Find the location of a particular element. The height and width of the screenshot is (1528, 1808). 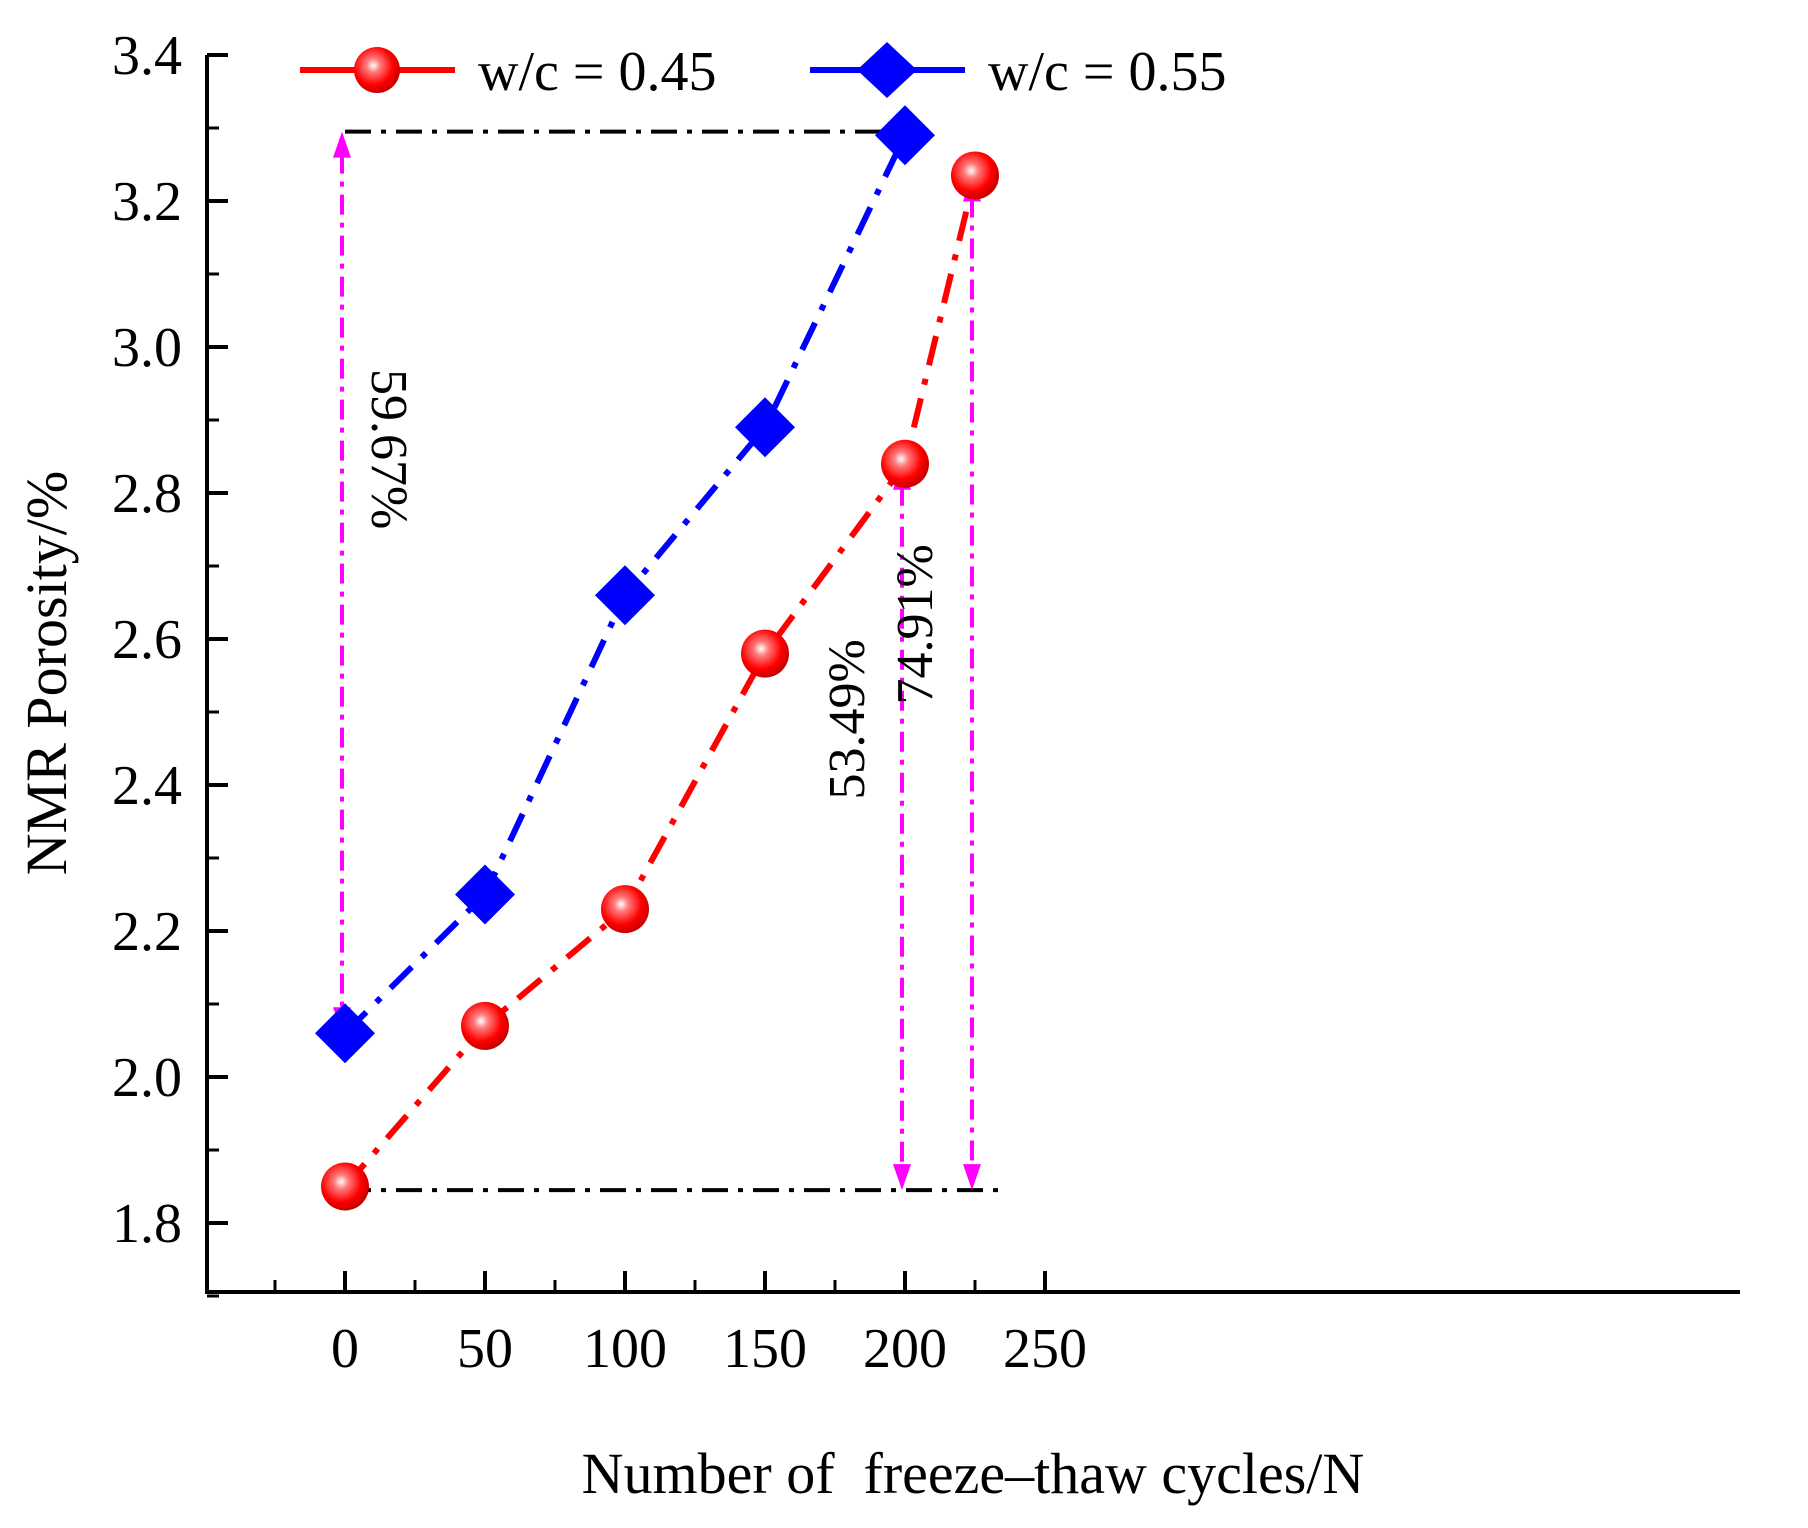

x-tick-label: 0 is located at coordinates (345, 1349).